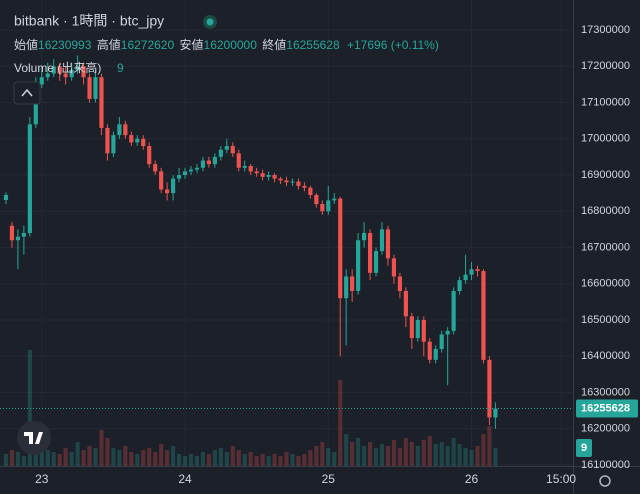 The height and width of the screenshot is (494, 640). I want to click on y-tick-label: 16100000, so click(605, 465).